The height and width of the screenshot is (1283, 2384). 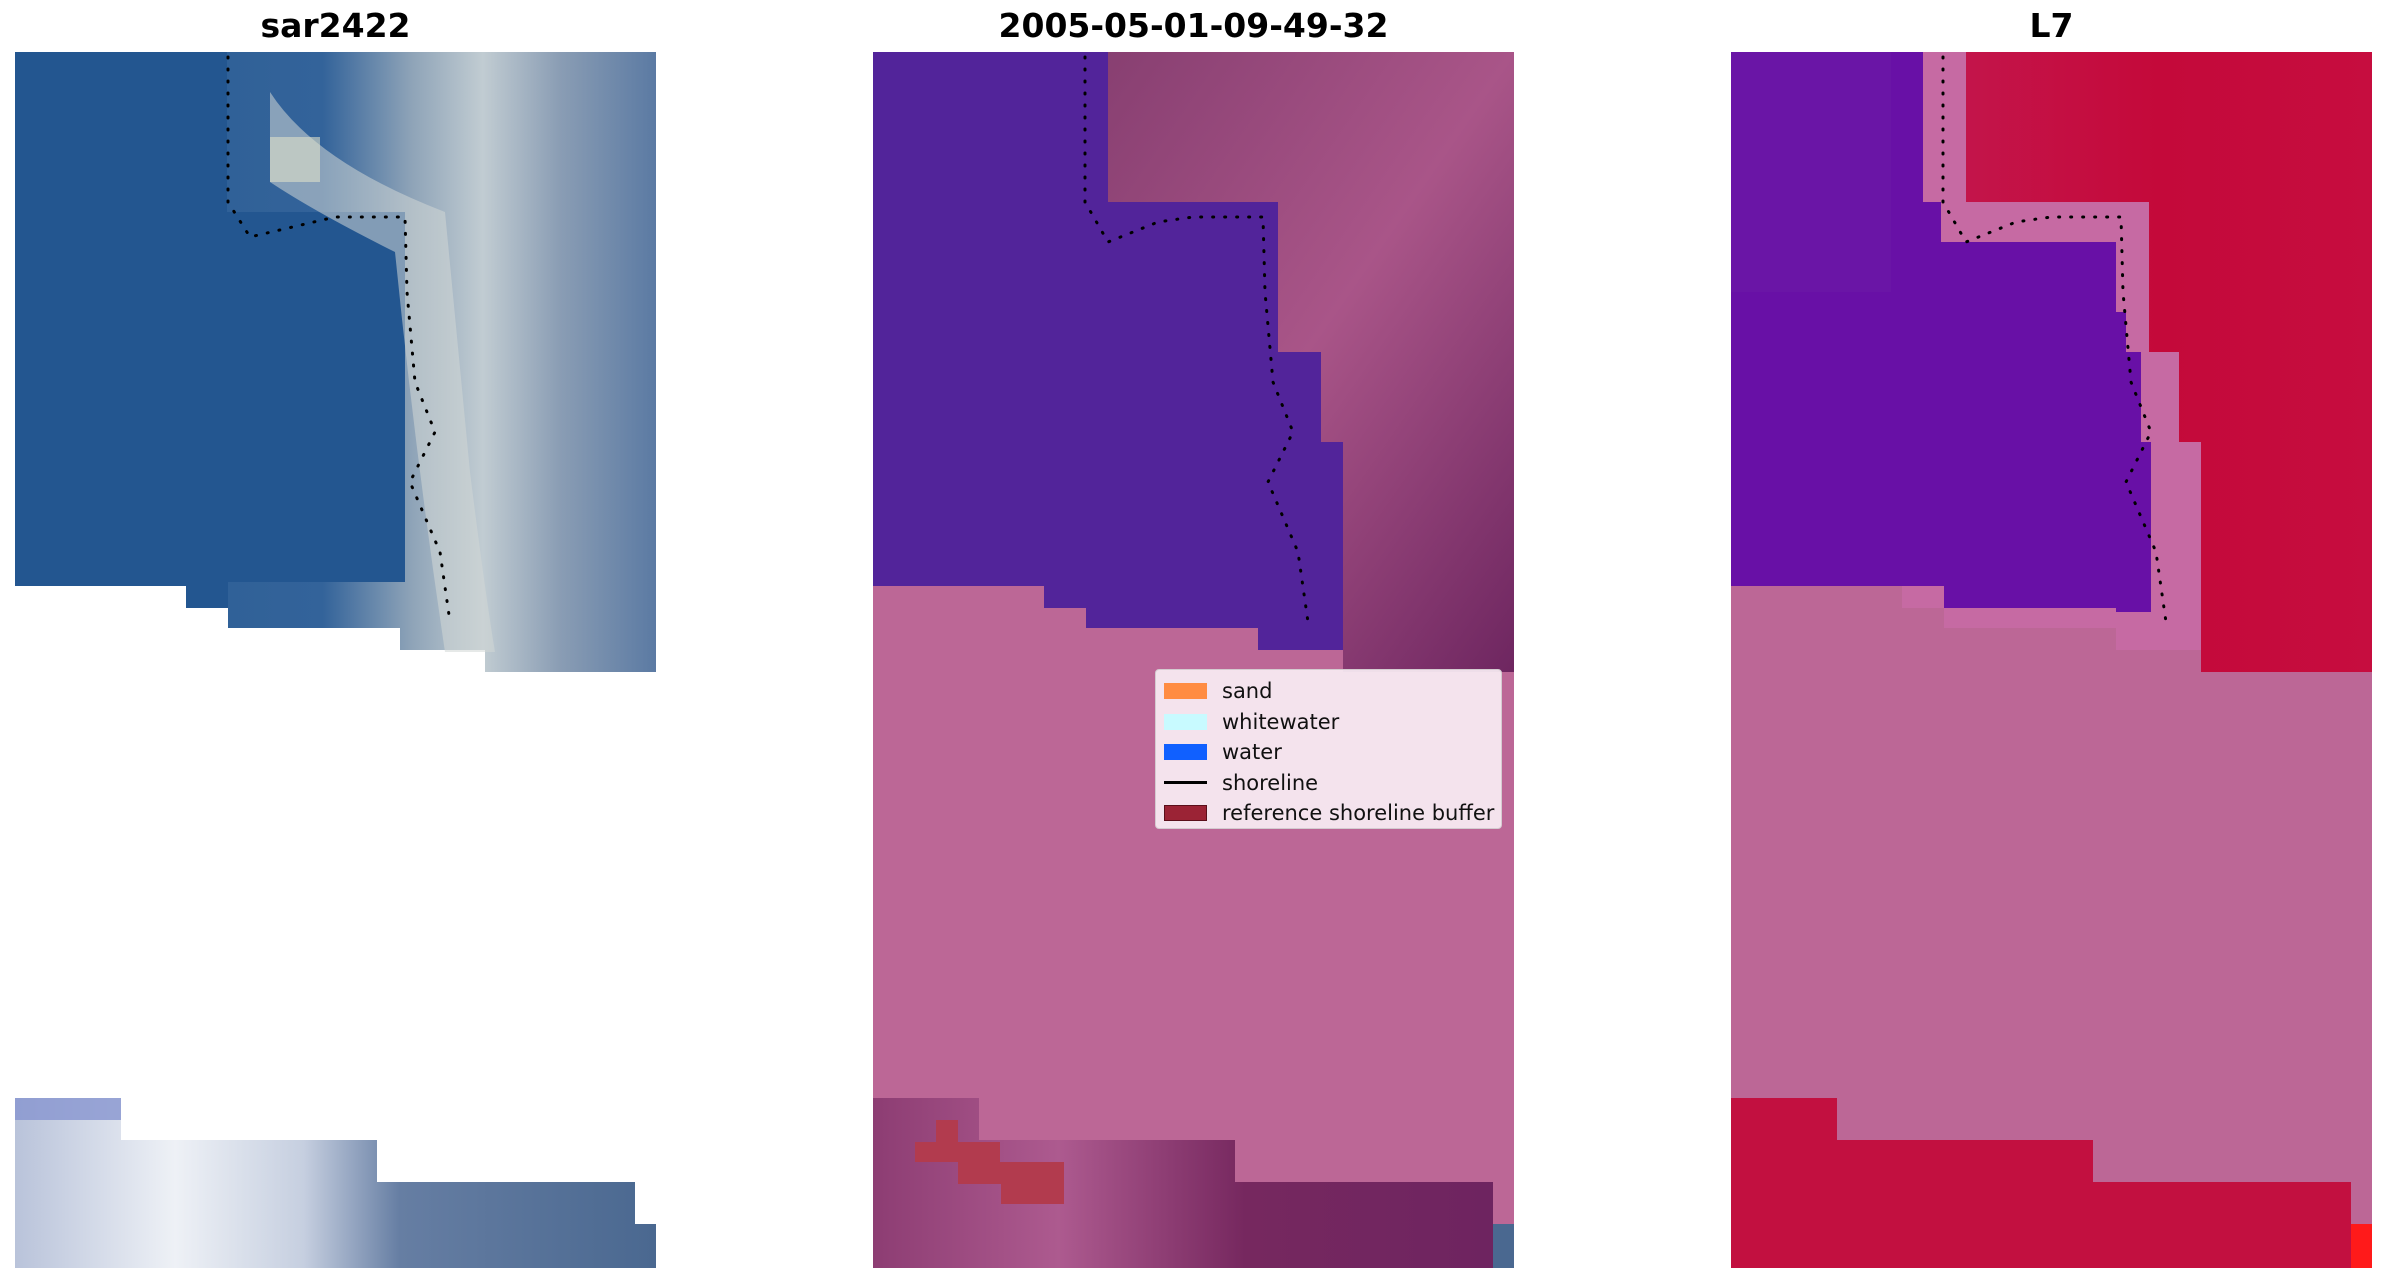 I want to click on rgb-shoreline, so click(x=339, y=339).